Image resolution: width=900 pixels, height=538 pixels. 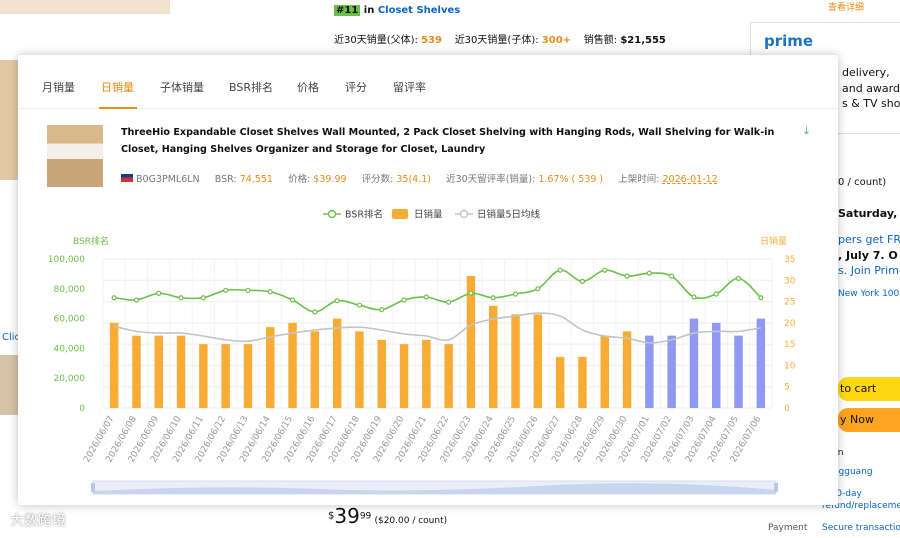 What do you see at coordinates (11, 337) in the screenshot?
I see `left-link: Clic` at bounding box center [11, 337].